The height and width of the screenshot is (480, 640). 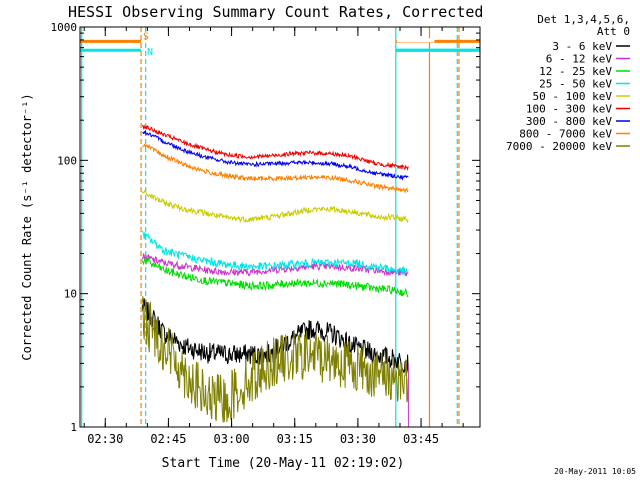 I want to click on legend-item: 800 - 7000 keV, so click(x=565, y=134).